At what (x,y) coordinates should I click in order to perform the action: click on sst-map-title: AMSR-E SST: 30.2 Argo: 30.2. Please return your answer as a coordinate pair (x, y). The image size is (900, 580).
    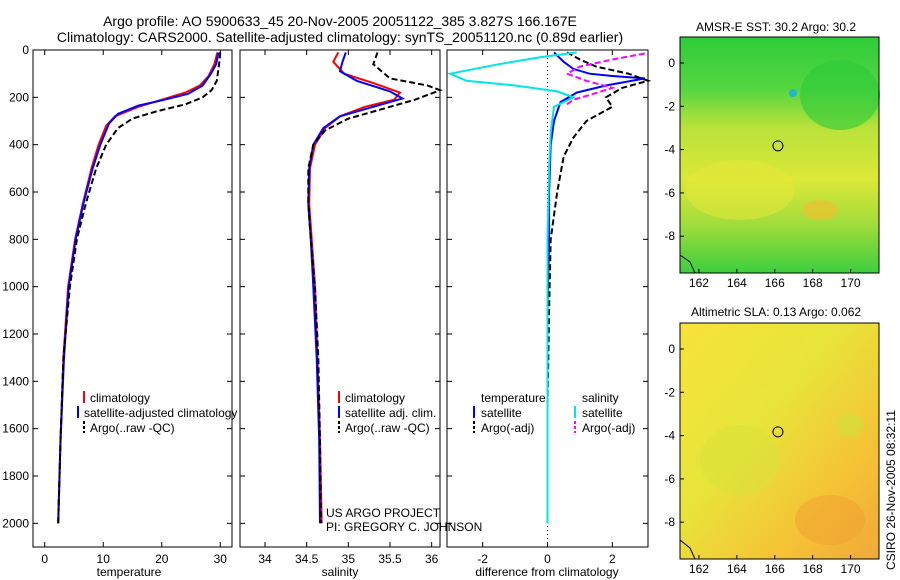
    Looking at the image, I should click on (776, 27).